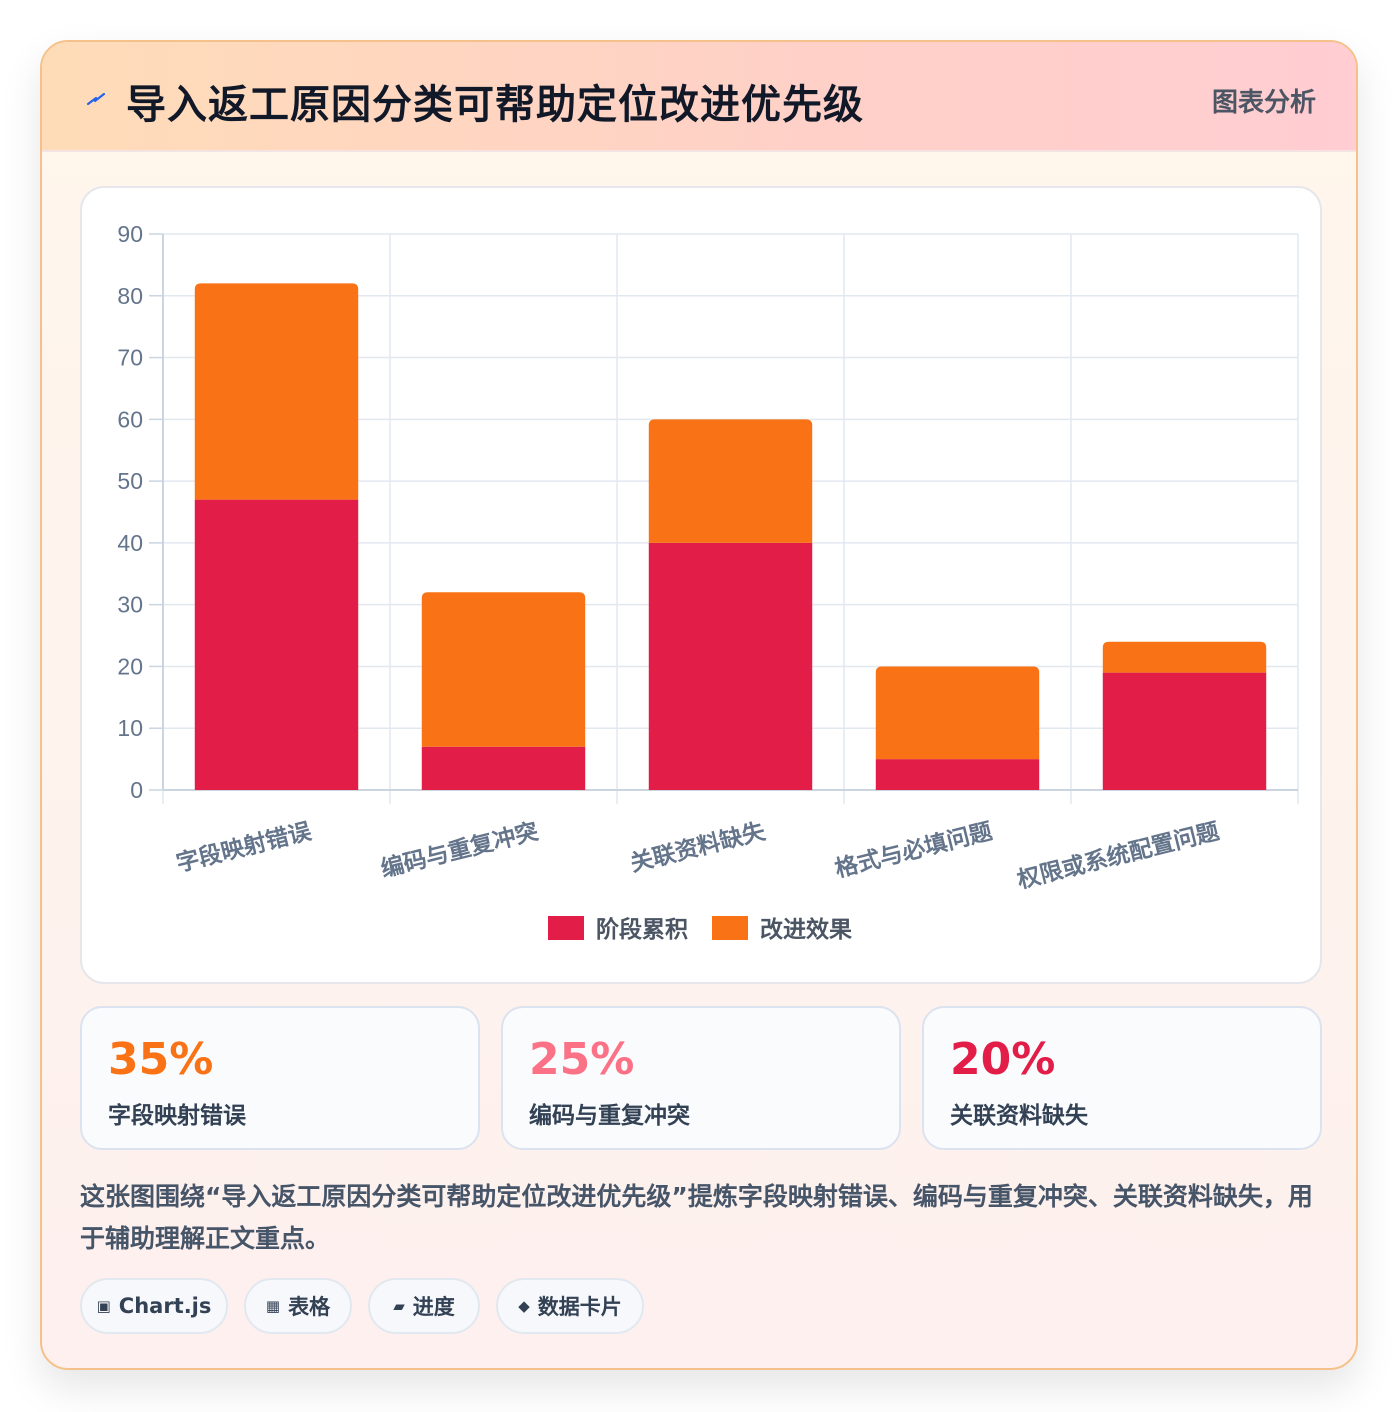 This screenshot has width=1400, height=1412. Describe the element at coordinates (399, 1306) in the screenshot. I see `progress-icon: ▰` at that location.